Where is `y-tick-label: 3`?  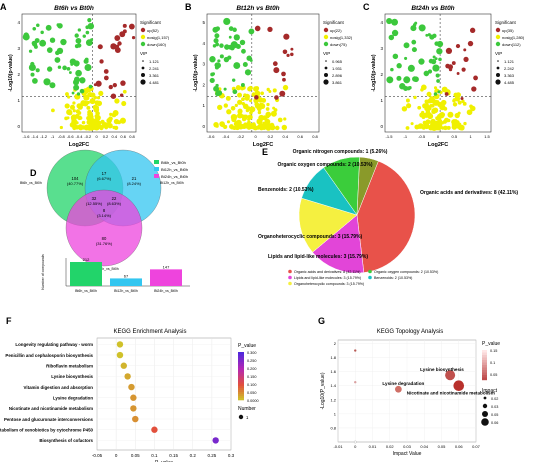 y-tick-label: 3 is located at coordinates (18, 48).